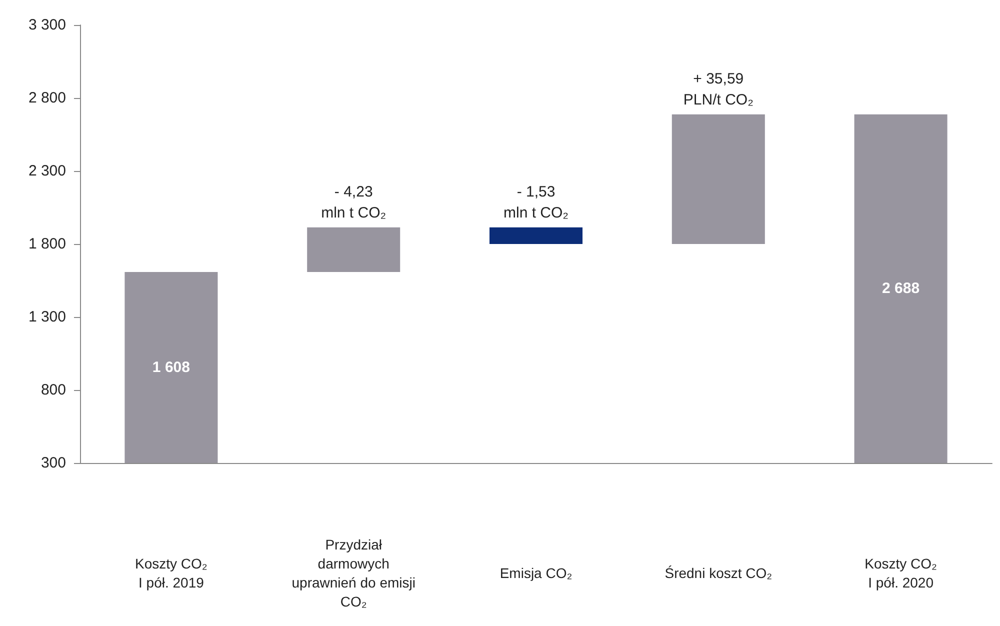 The image size is (1000, 626). What do you see at coordinates (900, 573) in the screenshot?
I see `x-tick-label: Koszty CO₂ I pół. 2020` at bounding box center [900, 573].